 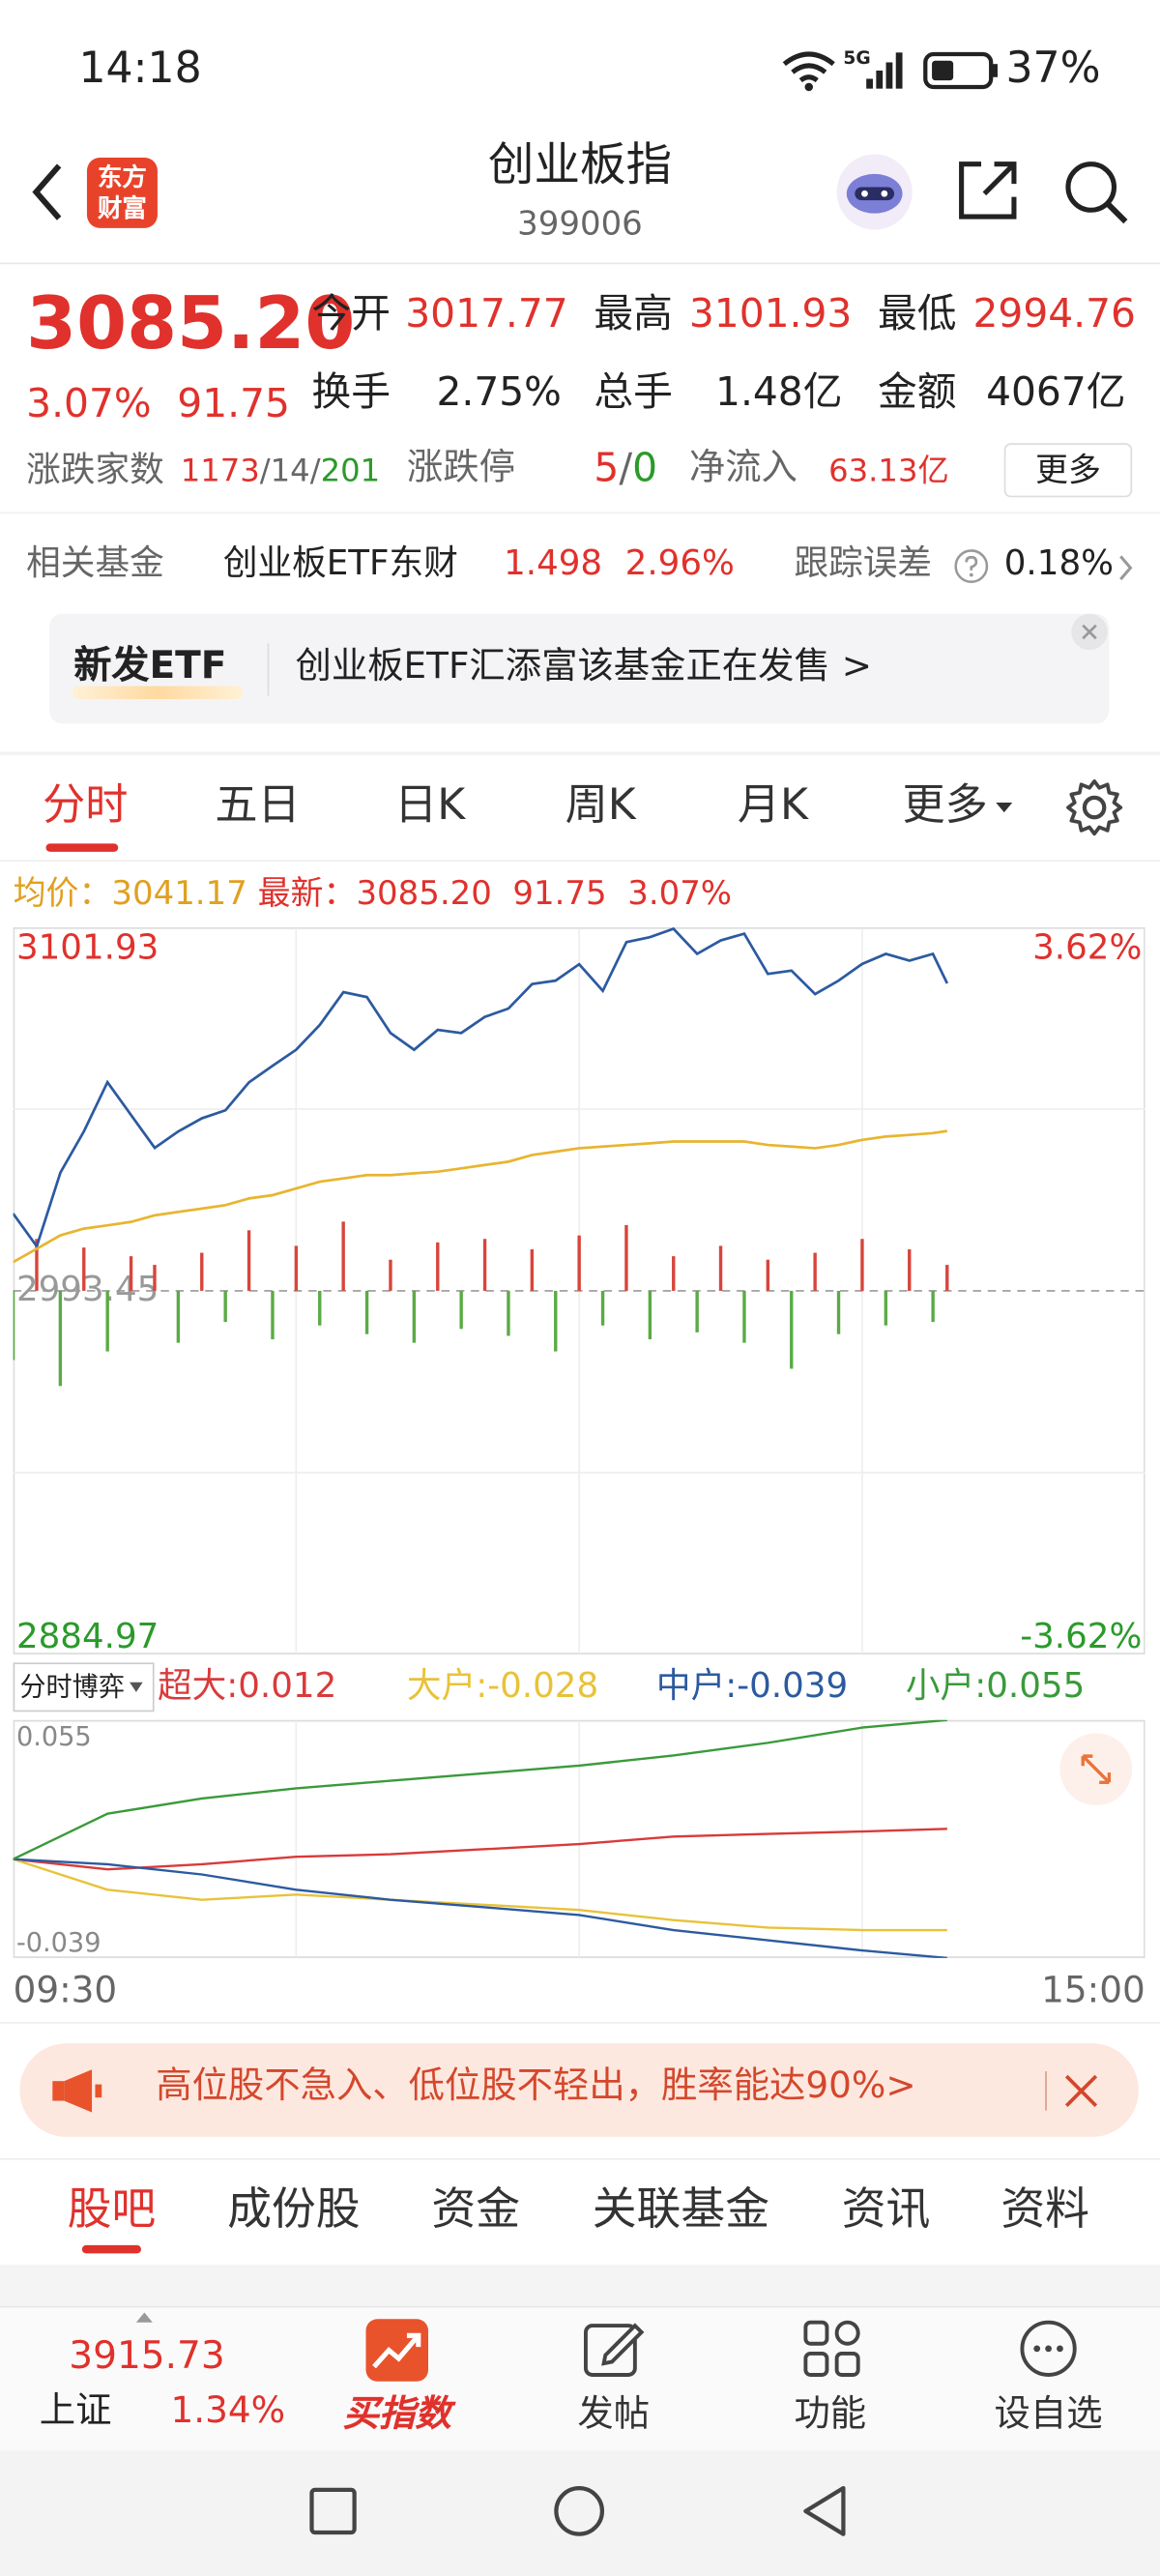 What do you see at coordinates (543, 1685) in the screenshot?
I see `legend-value: -0.028` at bounding box center [543, 1685].